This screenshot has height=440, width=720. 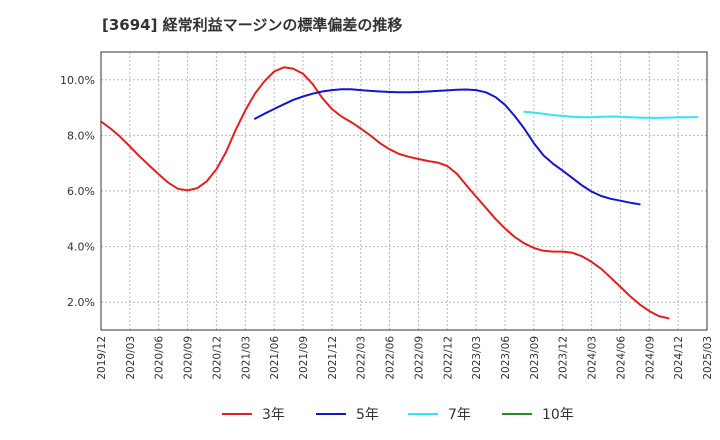 What do you see at coordinates (273, 415) in the screenshot?
I see `legend-label: 3年` at bounding box center [273, 415].